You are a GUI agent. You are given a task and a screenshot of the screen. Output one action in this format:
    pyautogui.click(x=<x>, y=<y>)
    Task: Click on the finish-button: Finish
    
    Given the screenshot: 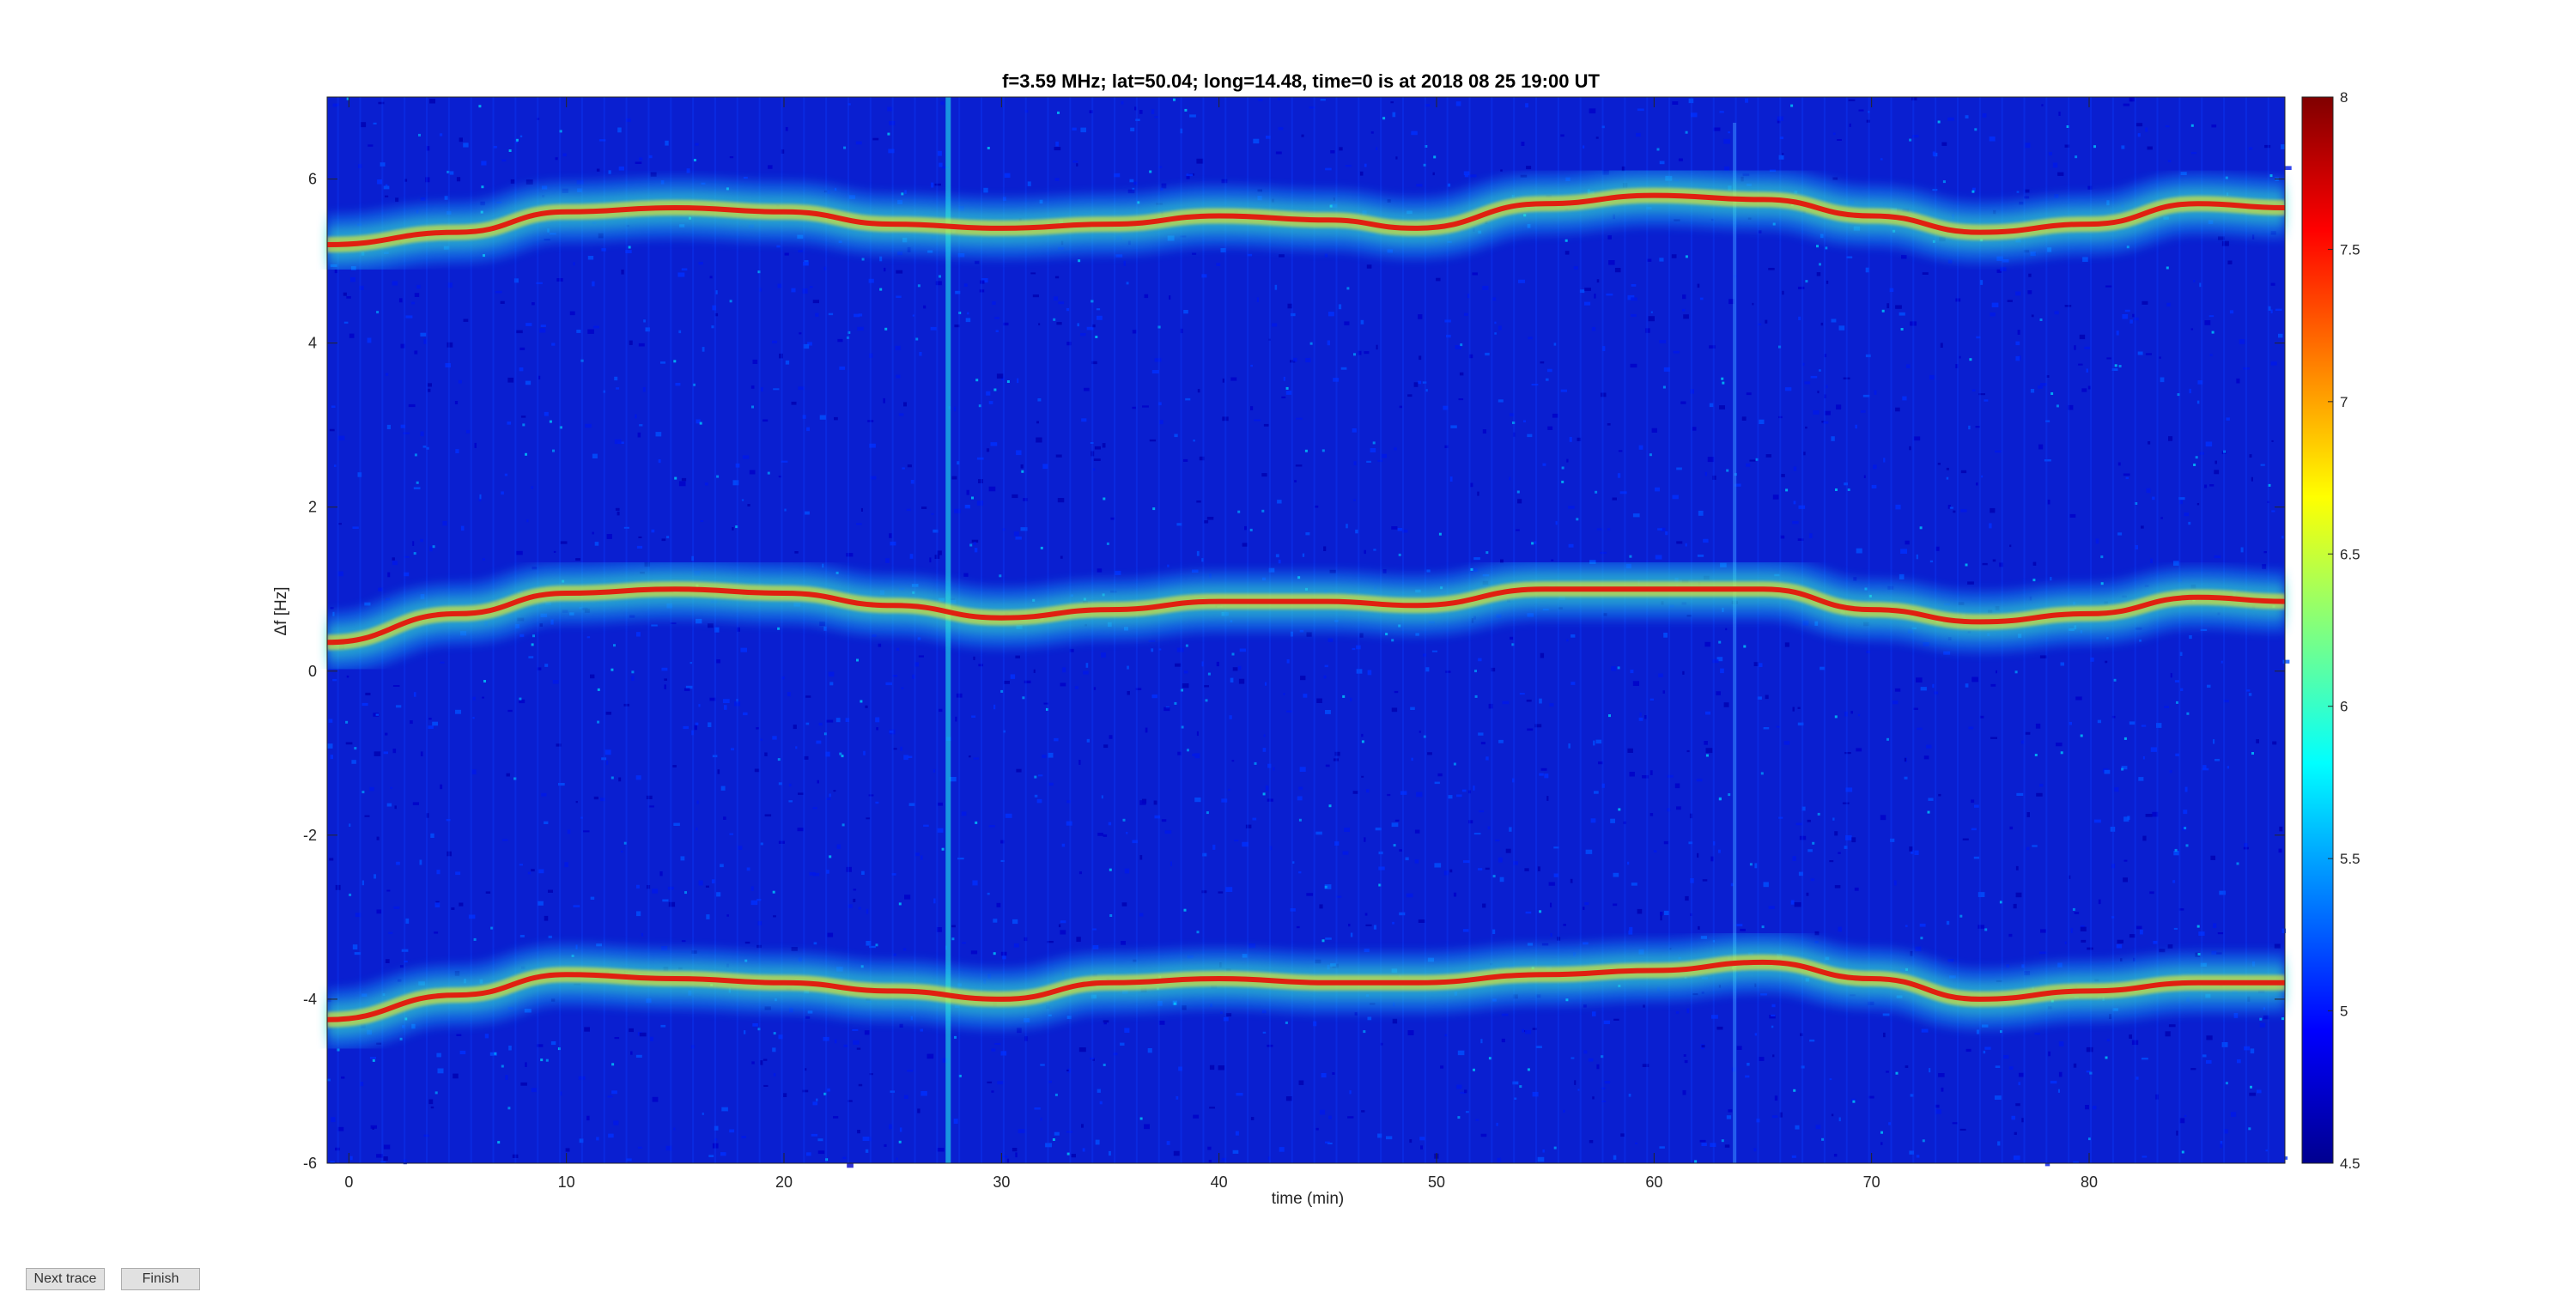 What is the action you would take?
    pyautogui.click(x=160, y=1279)
    